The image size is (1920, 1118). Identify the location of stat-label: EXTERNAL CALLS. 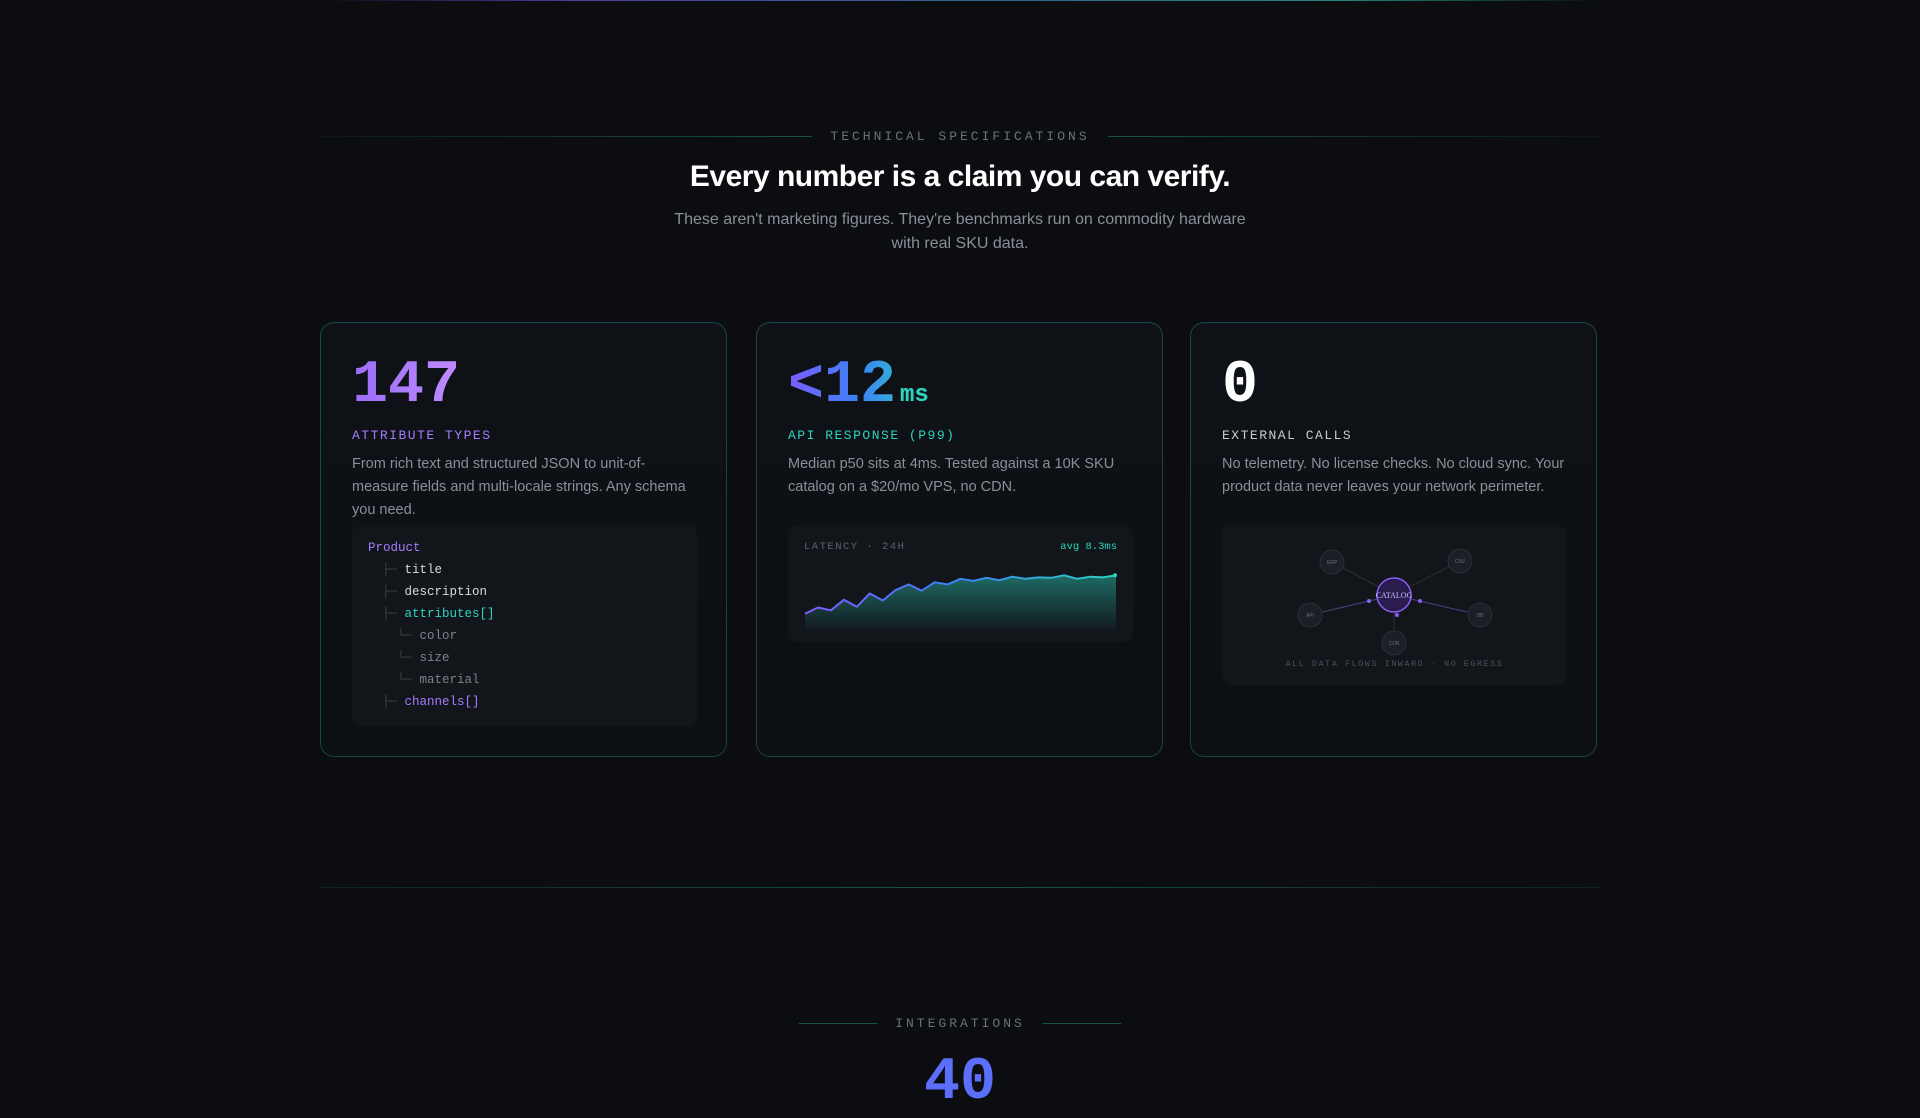
(1287, 435).